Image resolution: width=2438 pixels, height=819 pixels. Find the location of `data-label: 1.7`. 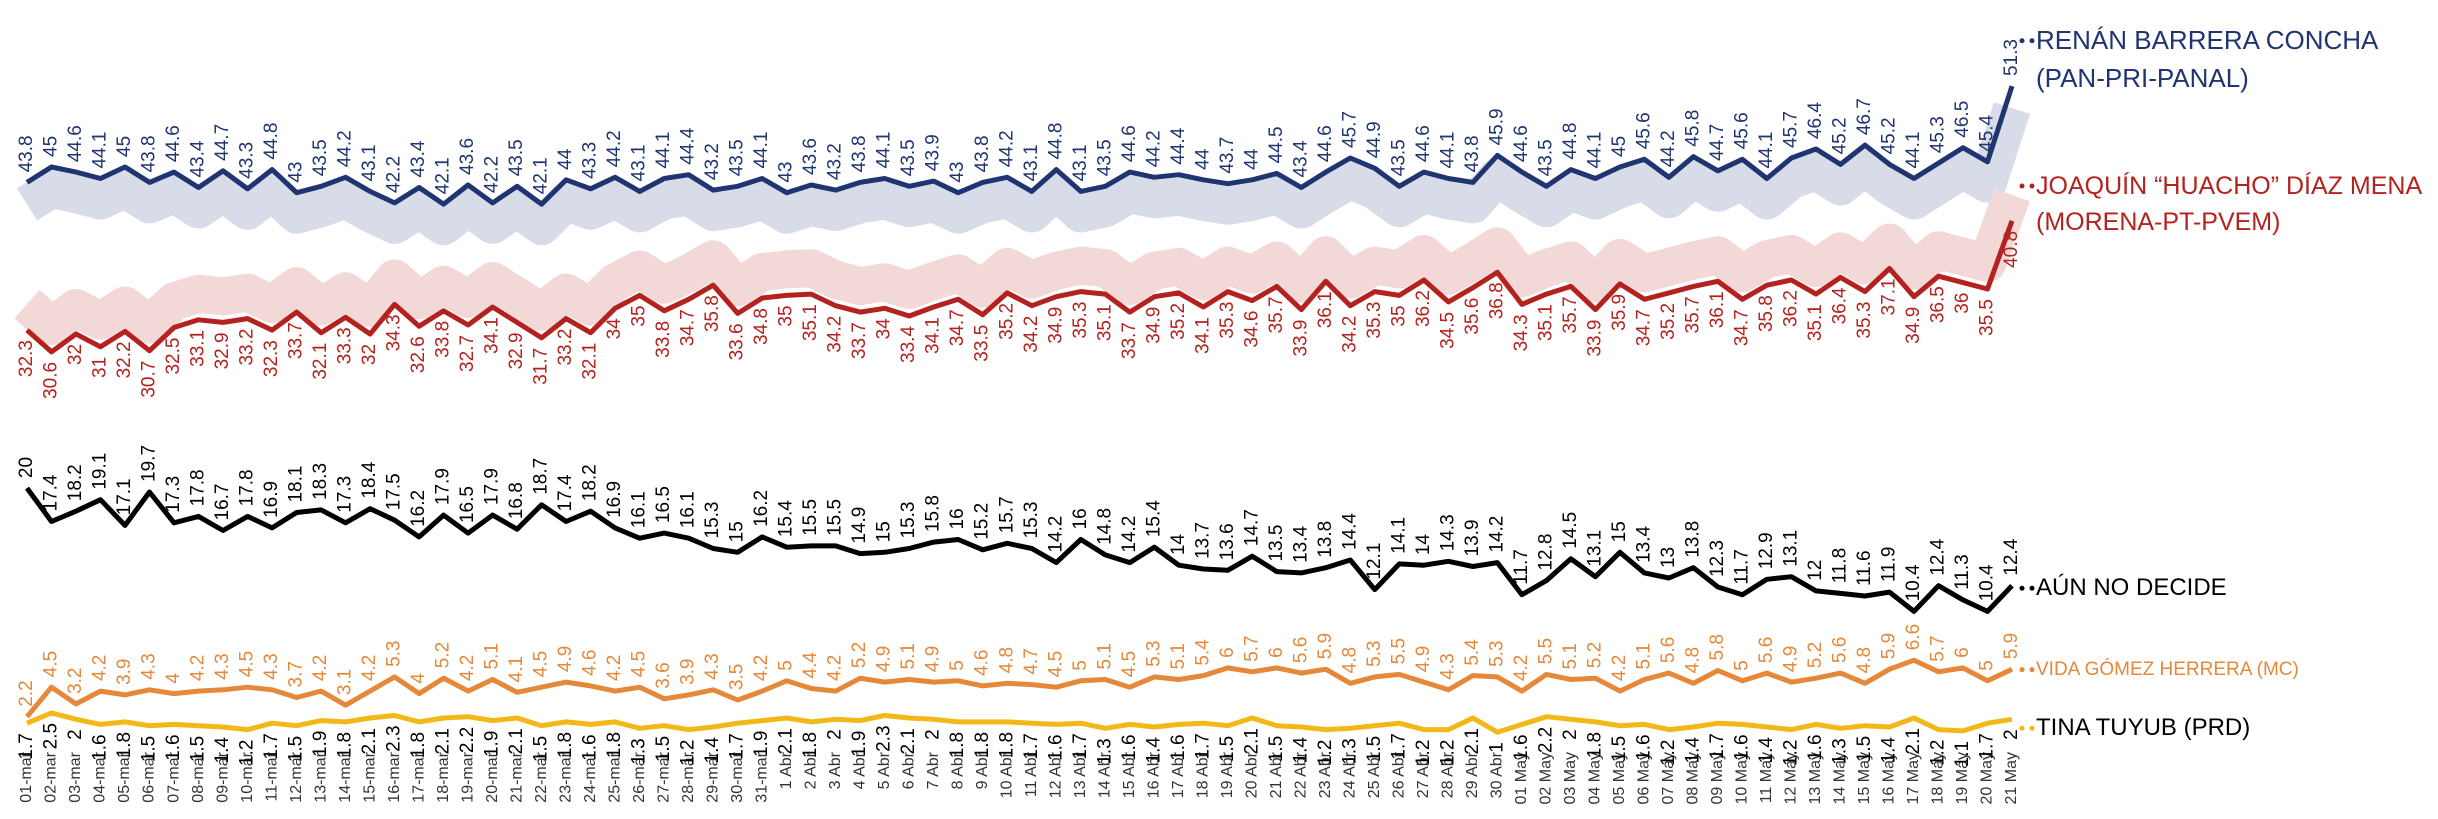

data-label: 1.7 is located at coordinates (1987, 746).